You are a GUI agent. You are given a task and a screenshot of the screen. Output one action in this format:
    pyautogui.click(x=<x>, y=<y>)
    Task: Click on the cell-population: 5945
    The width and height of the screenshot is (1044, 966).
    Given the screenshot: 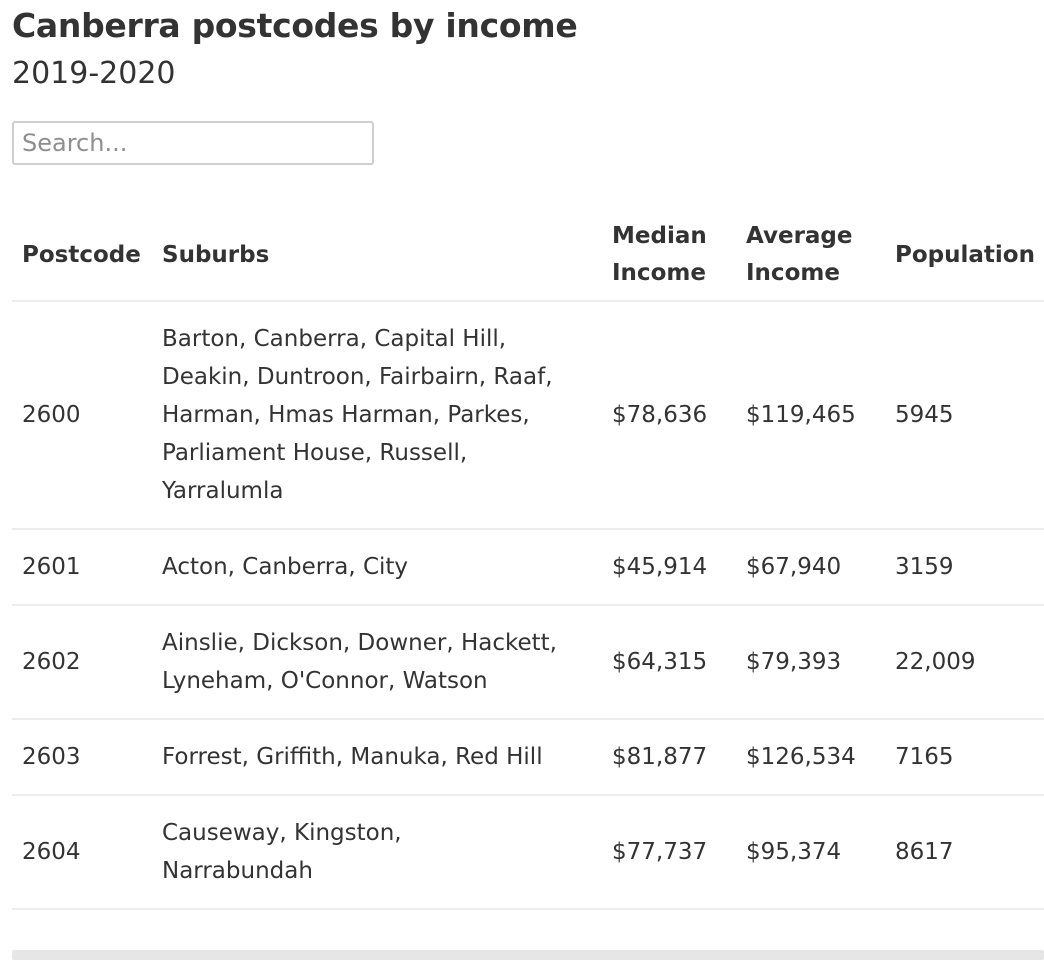 What is the action you would take?
    pyautogui.click(x=964, y=415)
    